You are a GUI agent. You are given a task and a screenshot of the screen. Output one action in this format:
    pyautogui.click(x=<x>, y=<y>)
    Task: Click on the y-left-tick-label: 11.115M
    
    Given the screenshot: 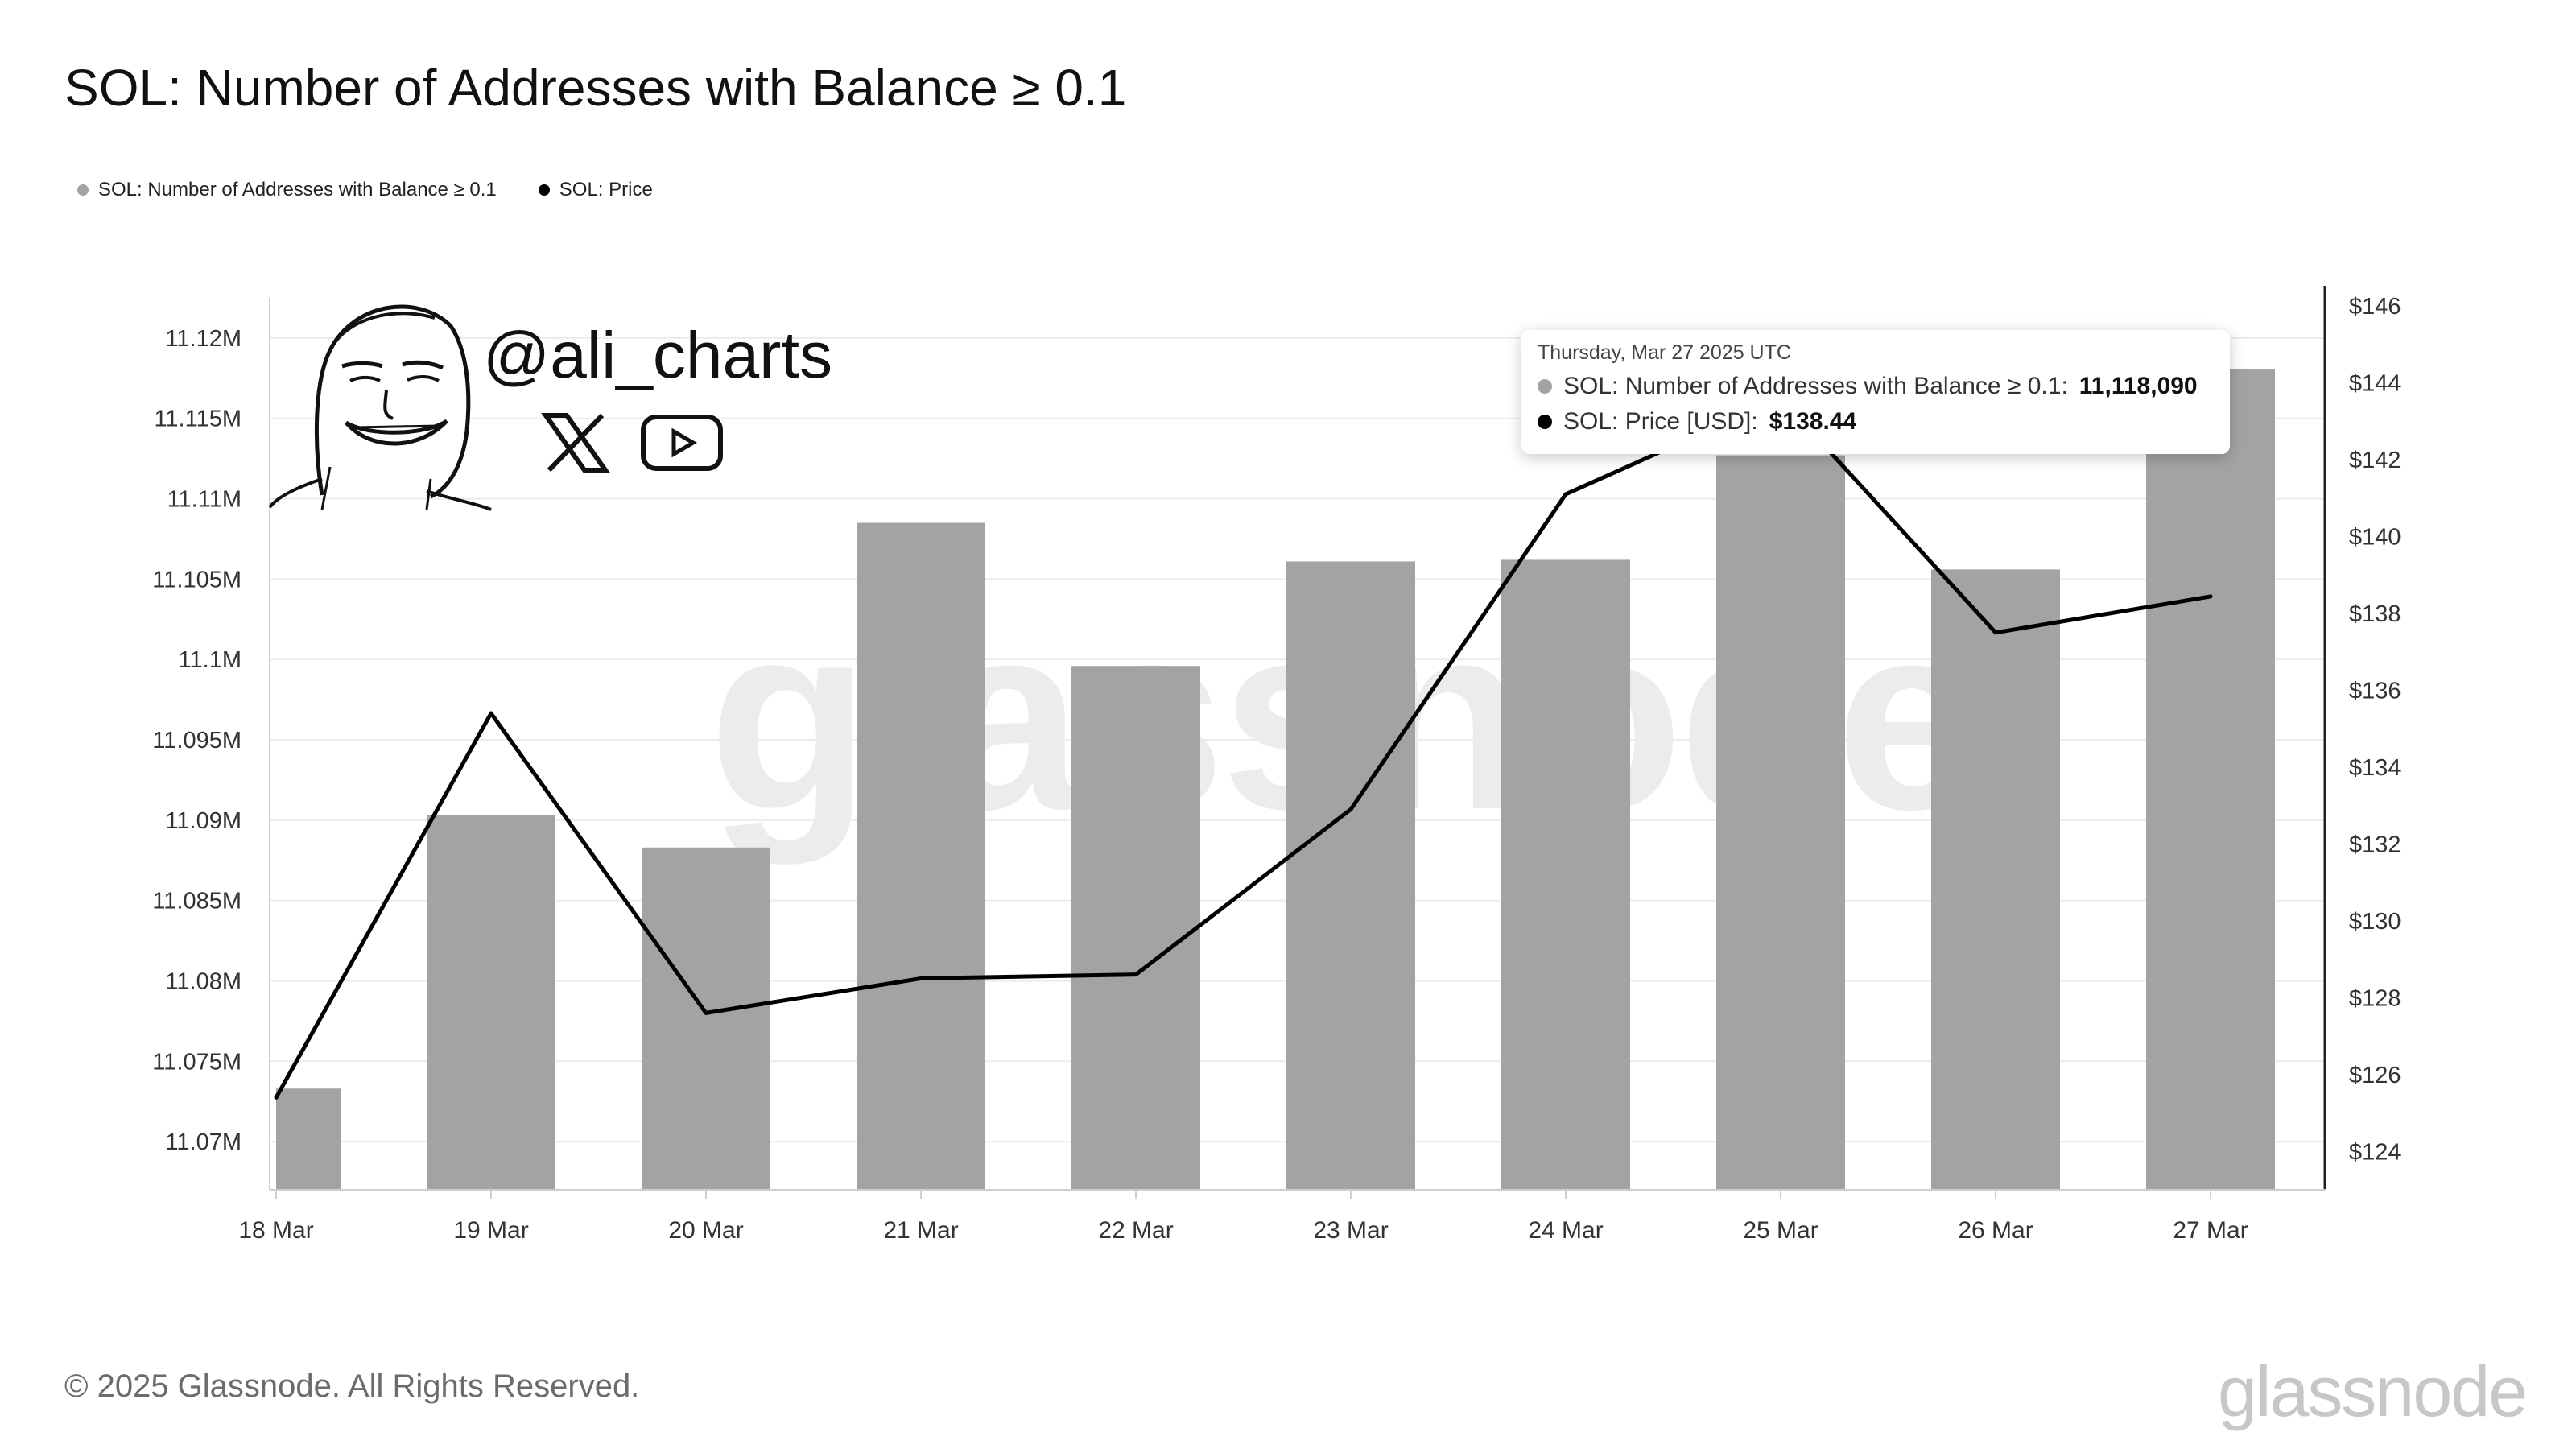 What is the action you would take?
    pyautogui.click(x=198, y=419)
    